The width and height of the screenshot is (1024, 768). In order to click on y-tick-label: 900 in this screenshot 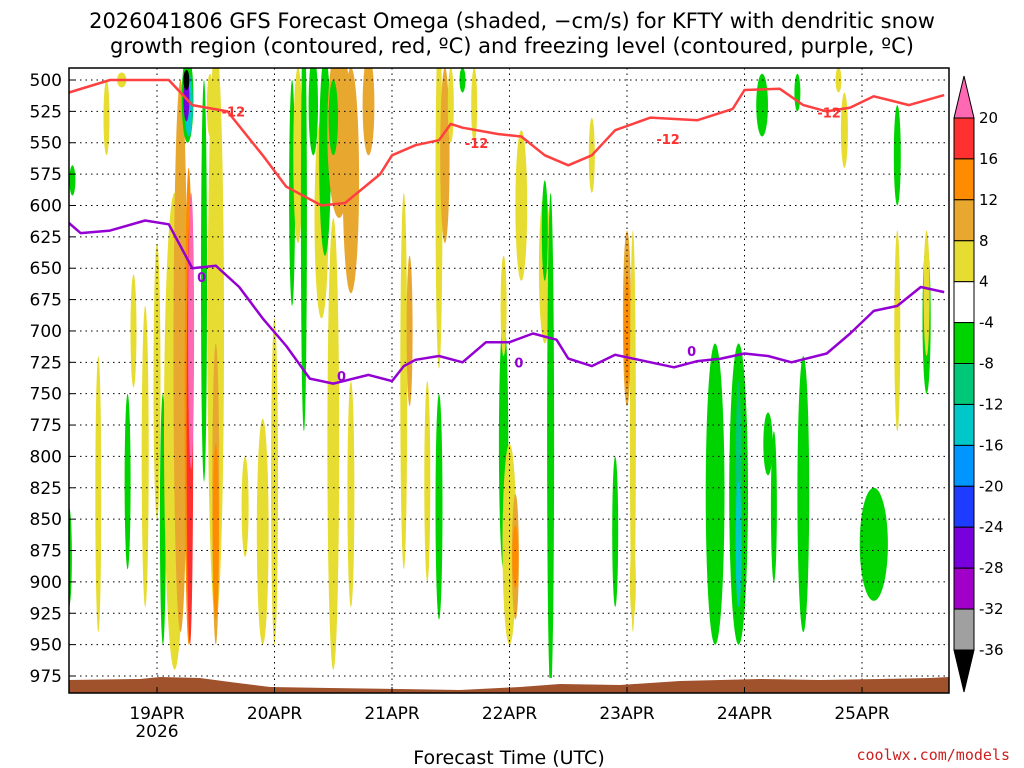, I will do `click(46, 583)`.